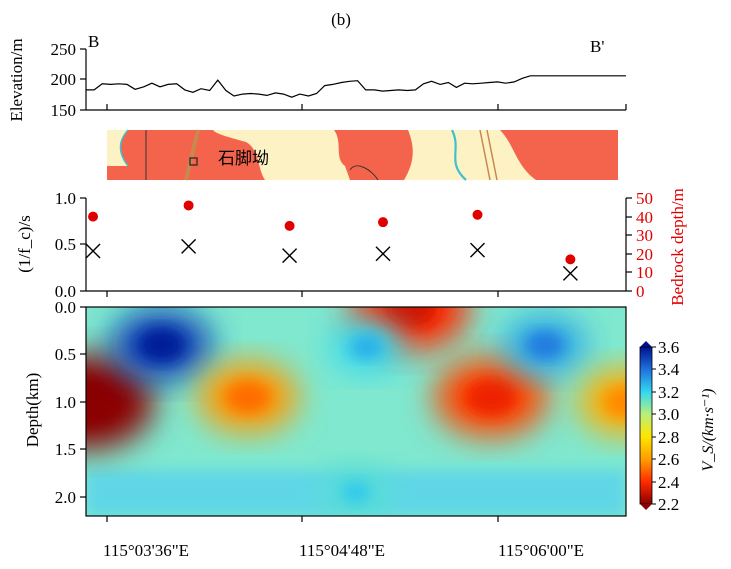 Image resolution: width=731 pixels, height=569 pixels. Describe the element at coordinates (541, 550) in the screenshot. I see `lon-tick-label-3: 115°06'00"E` at that location.